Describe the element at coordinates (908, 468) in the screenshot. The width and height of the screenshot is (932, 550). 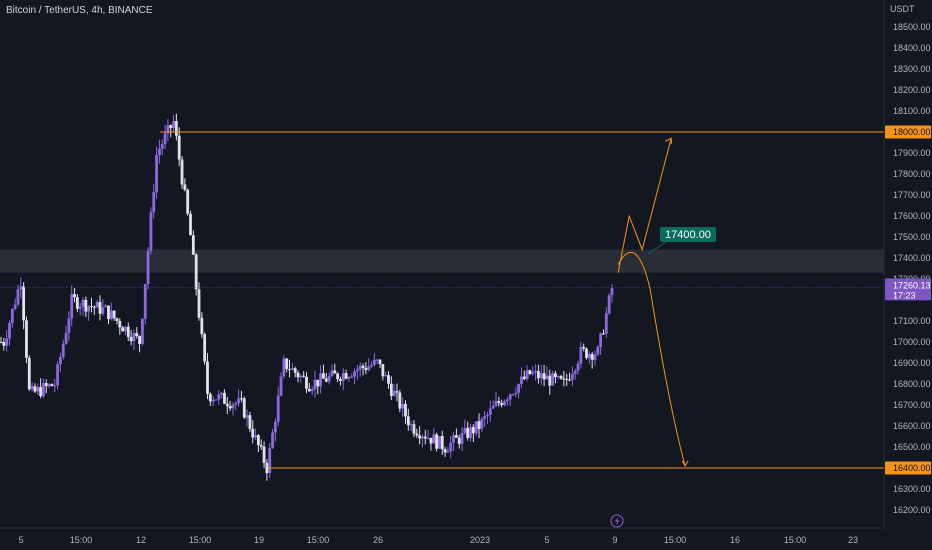
I see `support-price-tag` at that location.